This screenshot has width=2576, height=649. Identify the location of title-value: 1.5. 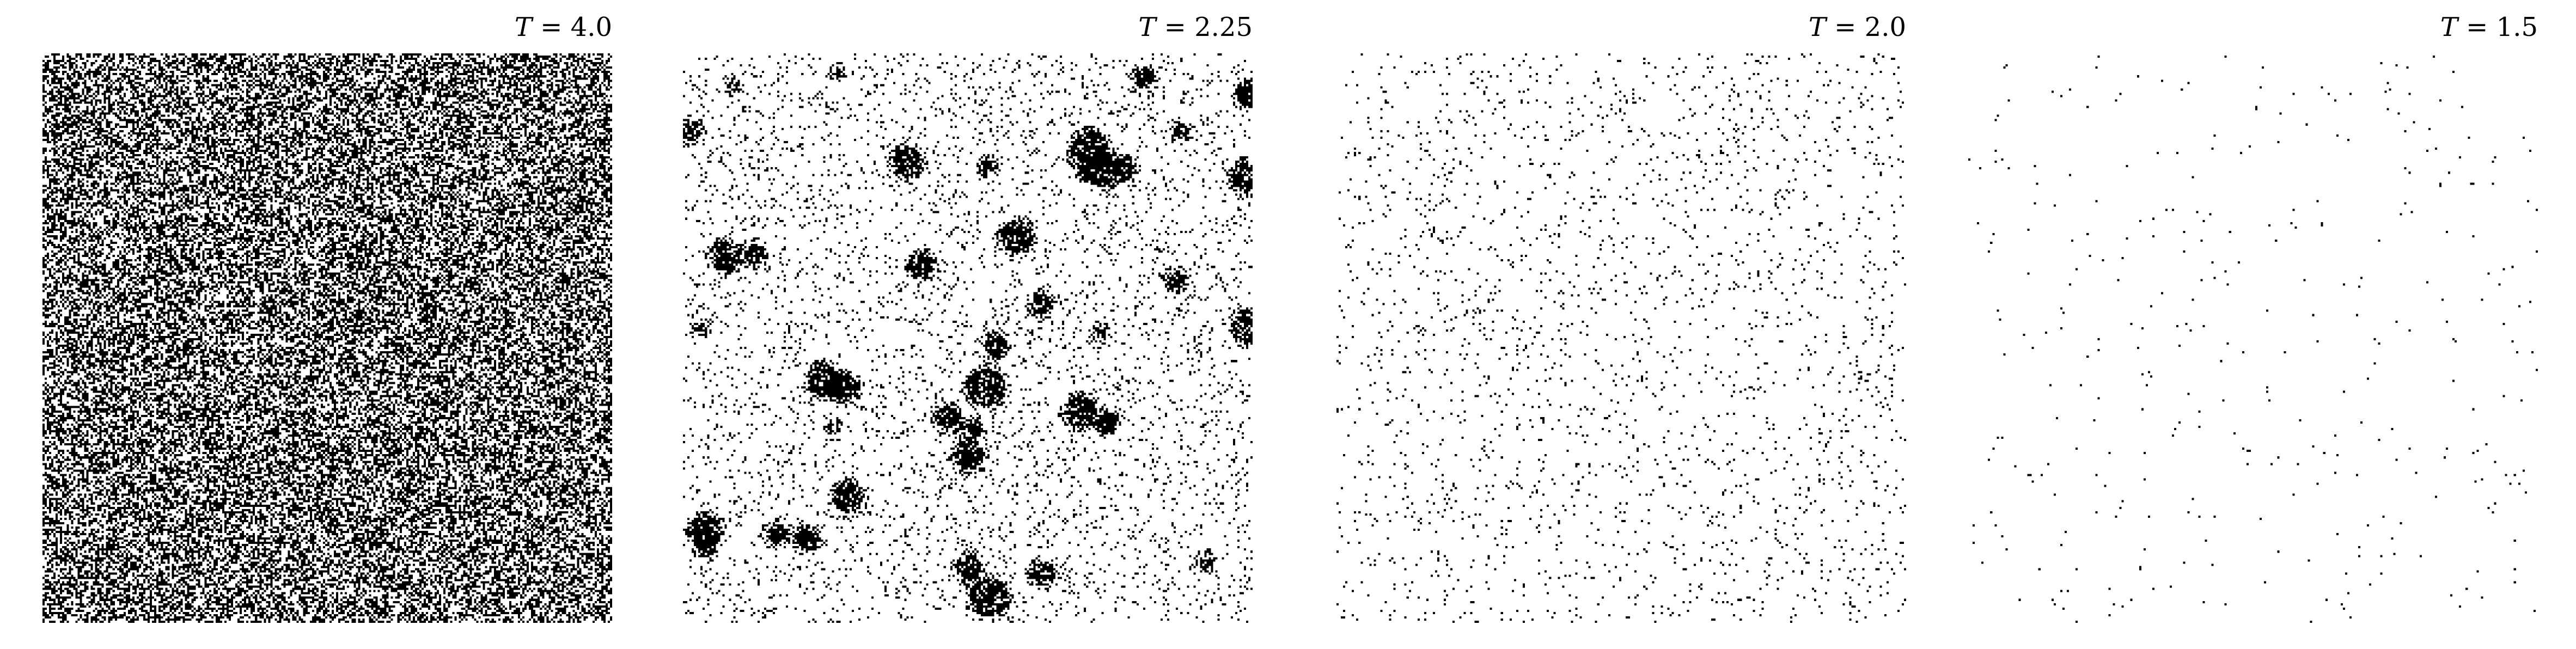
(2517, 27).